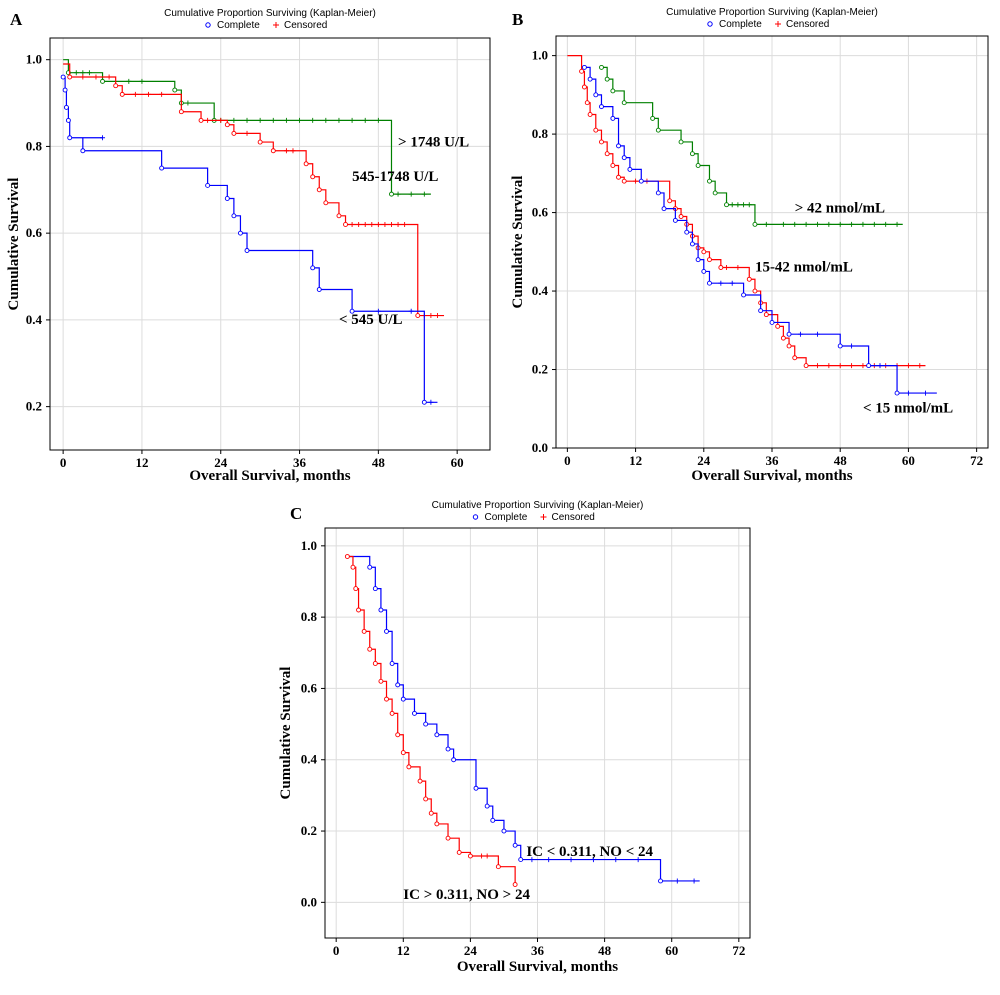 Image resolution: width=1000 pixels, height=995 pixels. What do you see at coordinates (804, 267) in the screenshot?
I see `series-annotation: 15-42 nmol/mL` at bounding box center [804, 267].